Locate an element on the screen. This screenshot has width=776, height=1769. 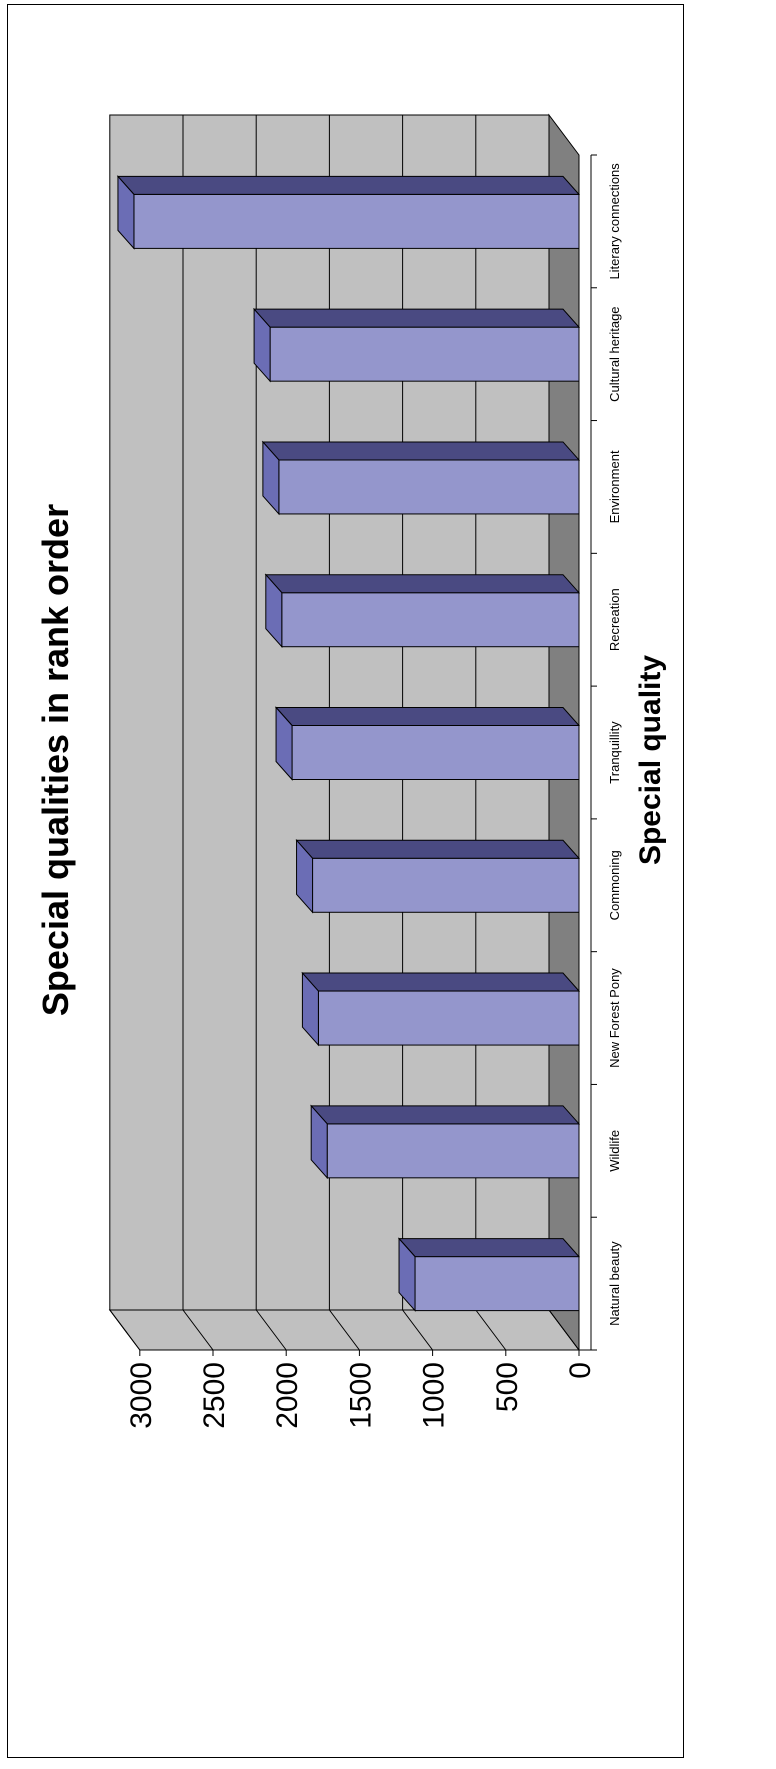
value-tick-label: 2000 is located at coordinates (287, 1395).